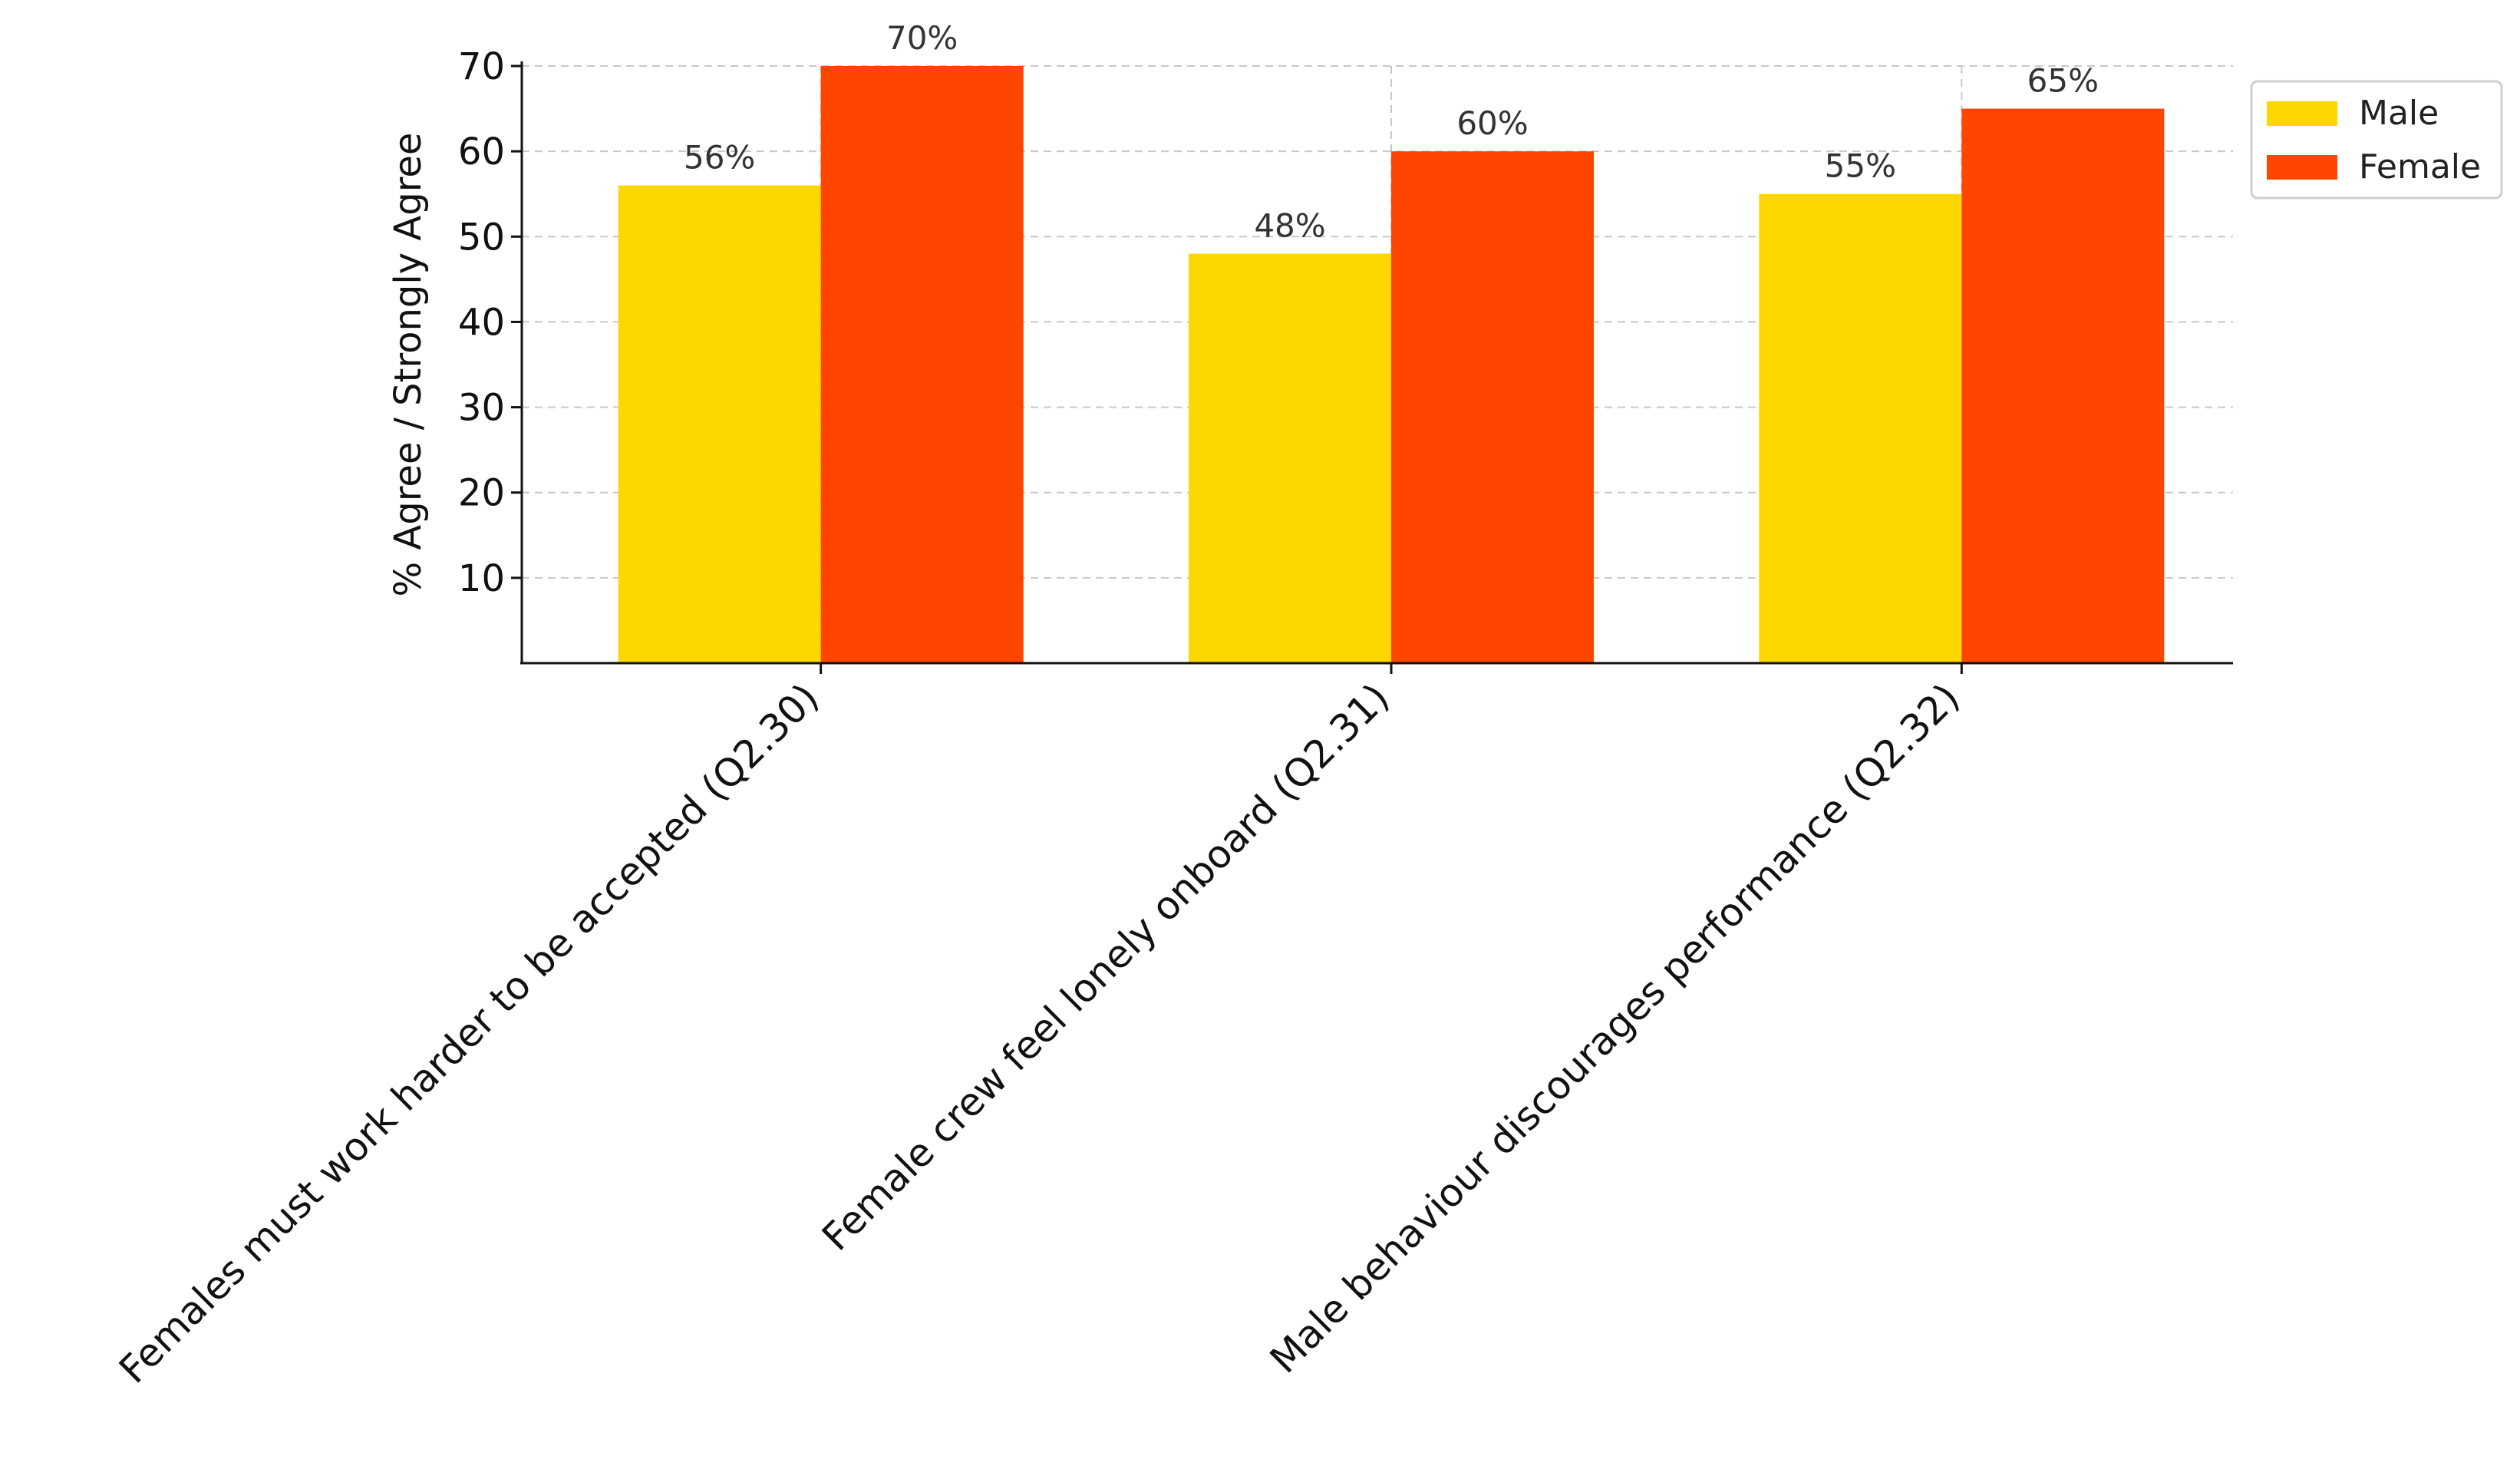 Image resolution: width=2520 pixels, height=1466 pixels. Describe the element at coordinates (481, 237) in the screenshot. I see `y-tick-label: 50` at that location.